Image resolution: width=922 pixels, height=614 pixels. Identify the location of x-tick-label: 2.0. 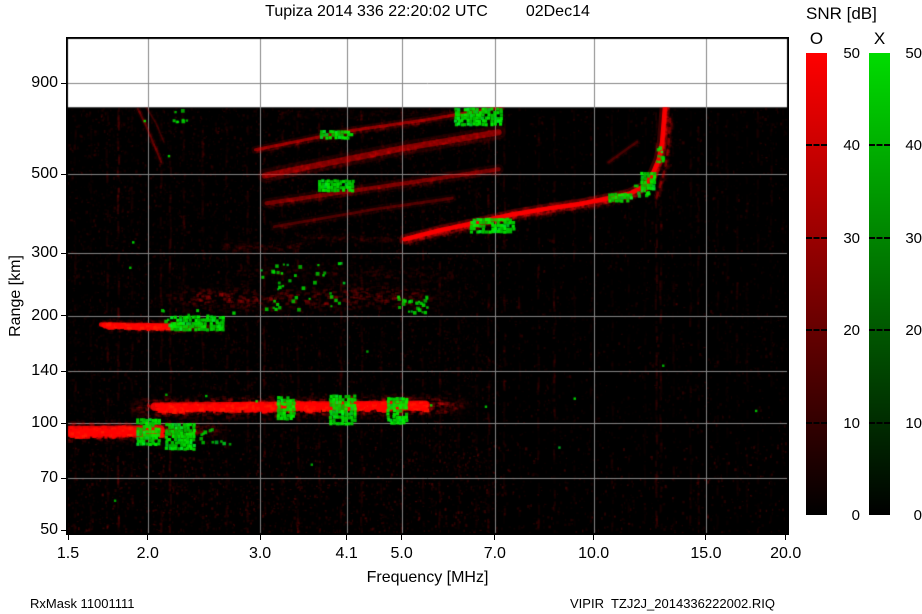
(147, 553).